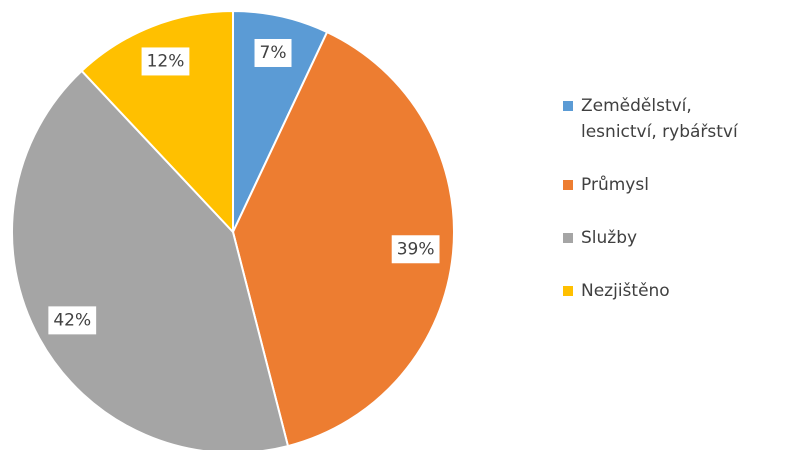 Image resolution: width=800 pixels, height=450 pixels. Describe the element at coordinates (659, 119) in the screenshot. I see `legend-label: Zemědělství, lesnictví, rybářství` at that location.